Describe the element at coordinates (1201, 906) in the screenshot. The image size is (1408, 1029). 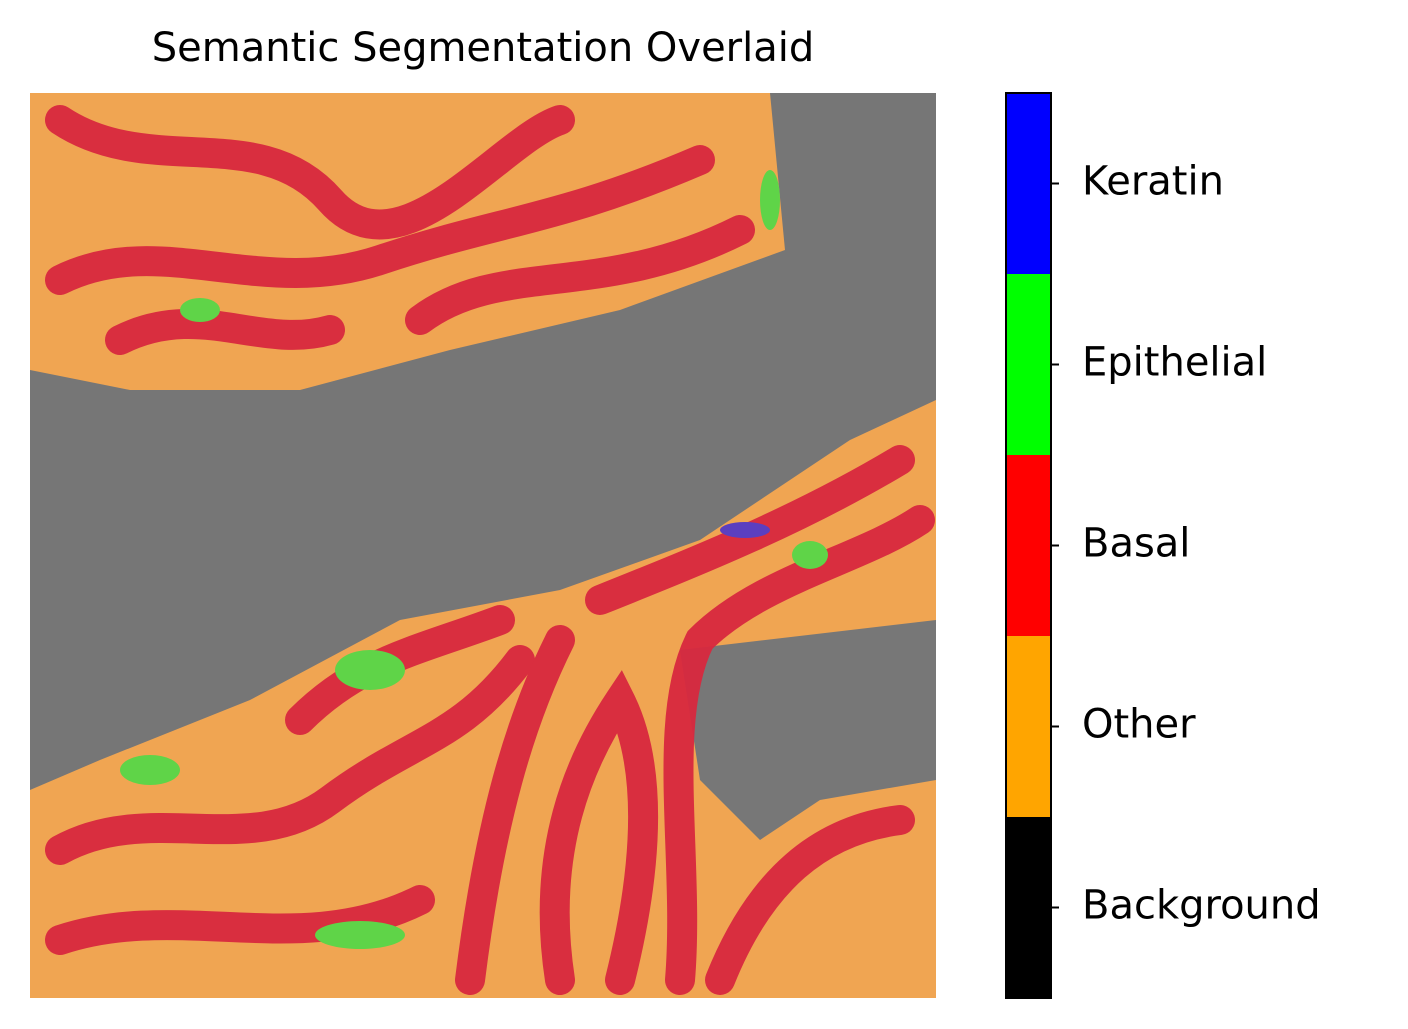
I see `colorbar-label: Background` at that location.